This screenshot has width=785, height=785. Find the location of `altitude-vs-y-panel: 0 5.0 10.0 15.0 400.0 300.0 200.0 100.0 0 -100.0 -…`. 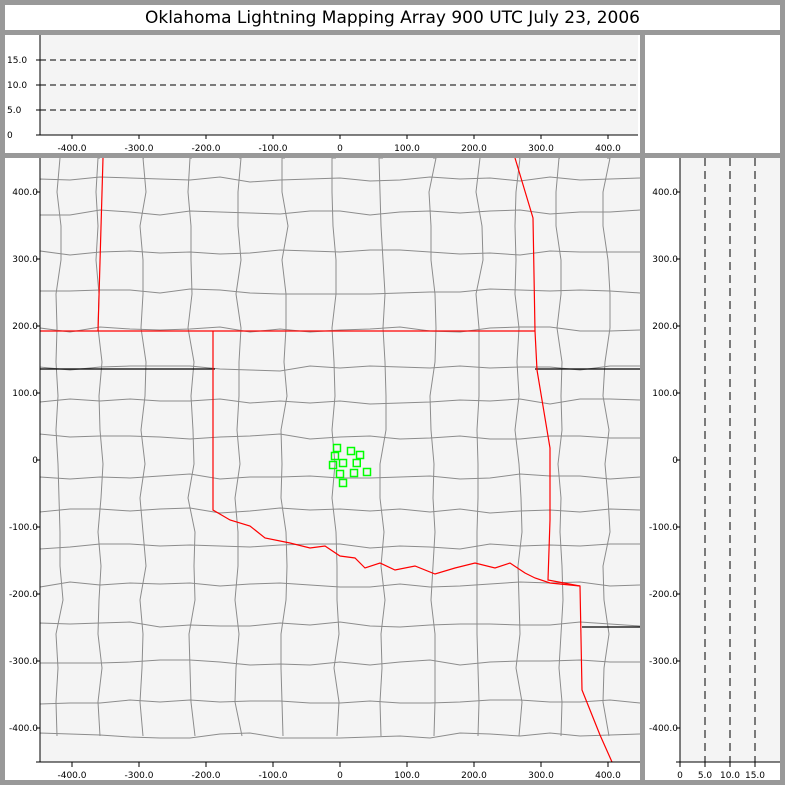

altitude-vs-y-panel: 0 5.0 10.0 15.0 400.0 300.0 200.0 100.0 0 -100.0 -… is located at coordinates (712, 469).